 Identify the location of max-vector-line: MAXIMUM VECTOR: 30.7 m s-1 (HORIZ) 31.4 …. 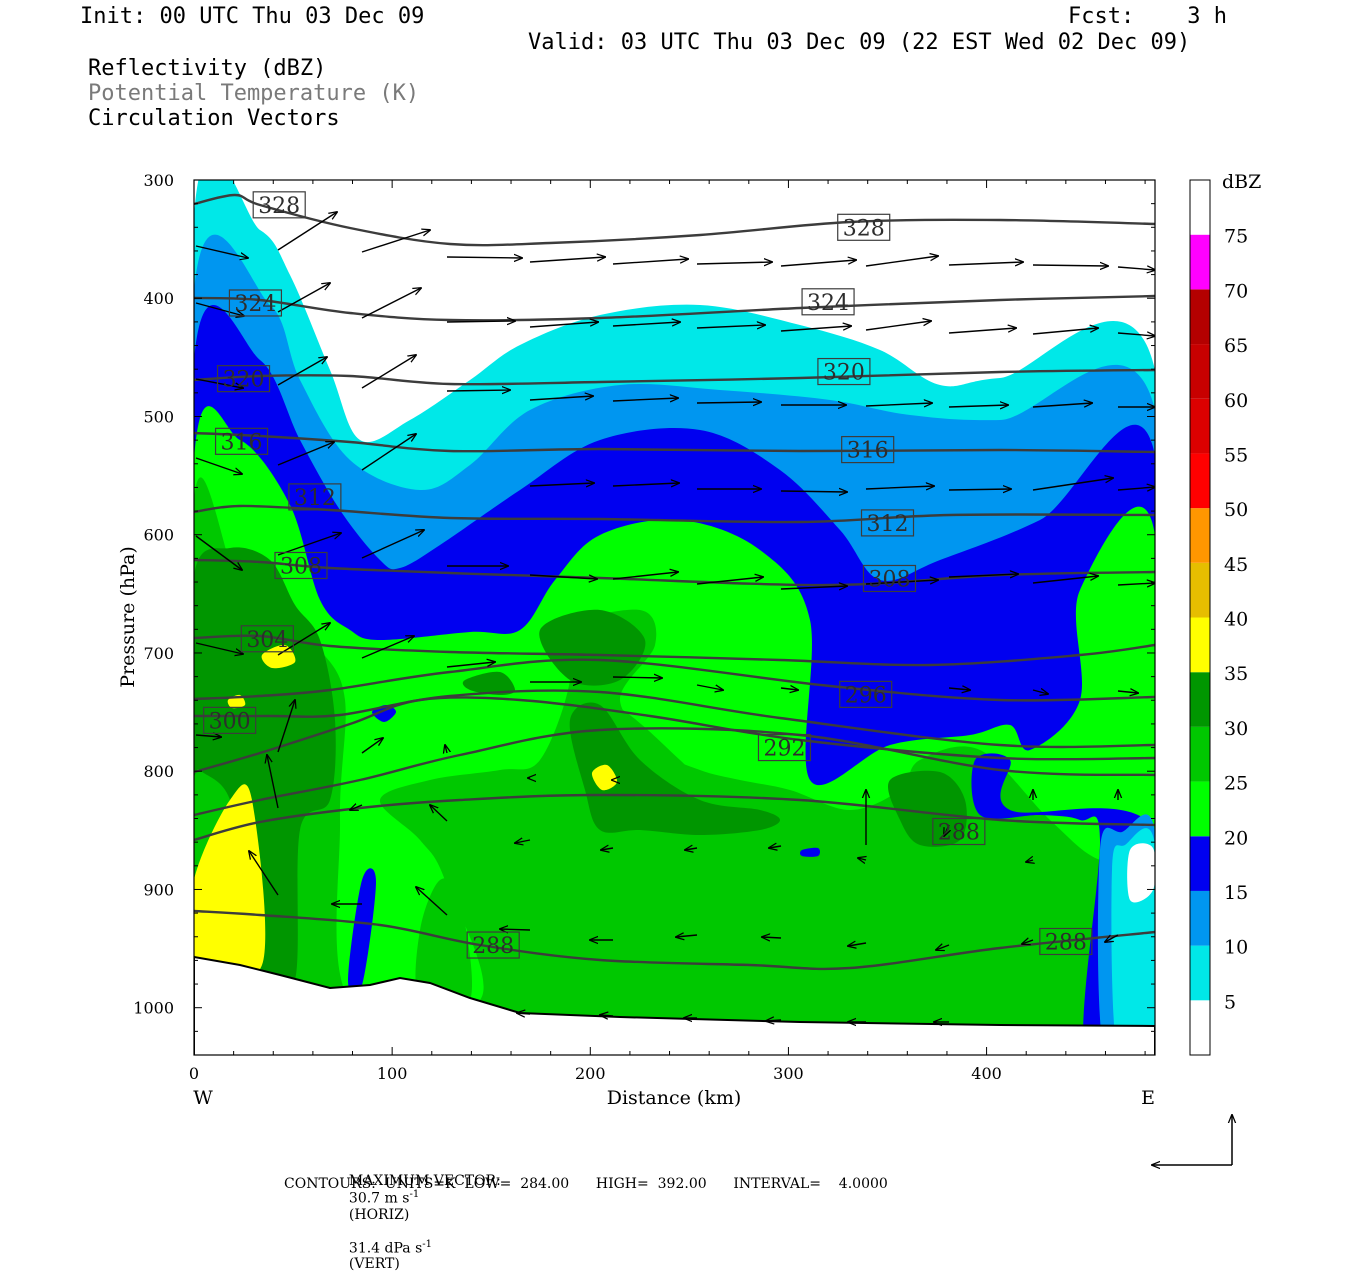
(420, 1214).